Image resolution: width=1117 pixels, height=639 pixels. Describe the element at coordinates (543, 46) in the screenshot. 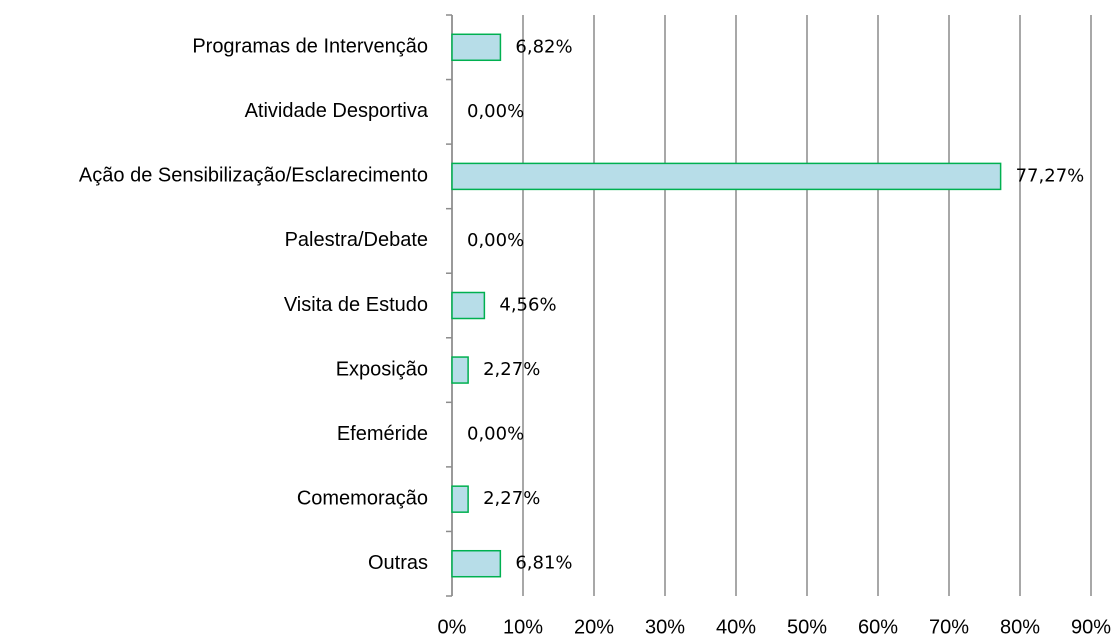

I see `data-label: 6,82%` at that location.